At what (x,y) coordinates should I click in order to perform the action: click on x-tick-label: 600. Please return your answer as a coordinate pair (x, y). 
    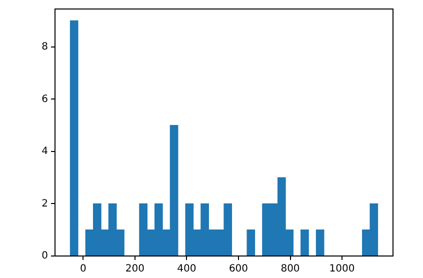
    Looking at the image, I should click on (238, 269).